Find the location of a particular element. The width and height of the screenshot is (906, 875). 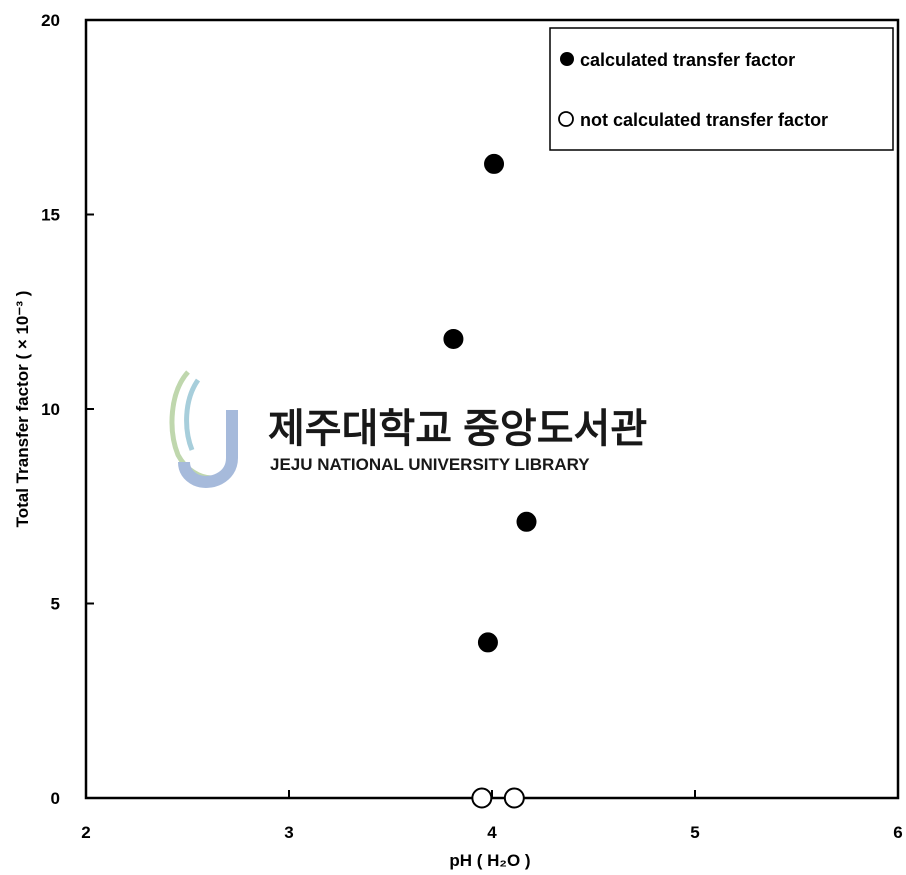

x-tick-label: 6 is located at coordinates (897, 832).